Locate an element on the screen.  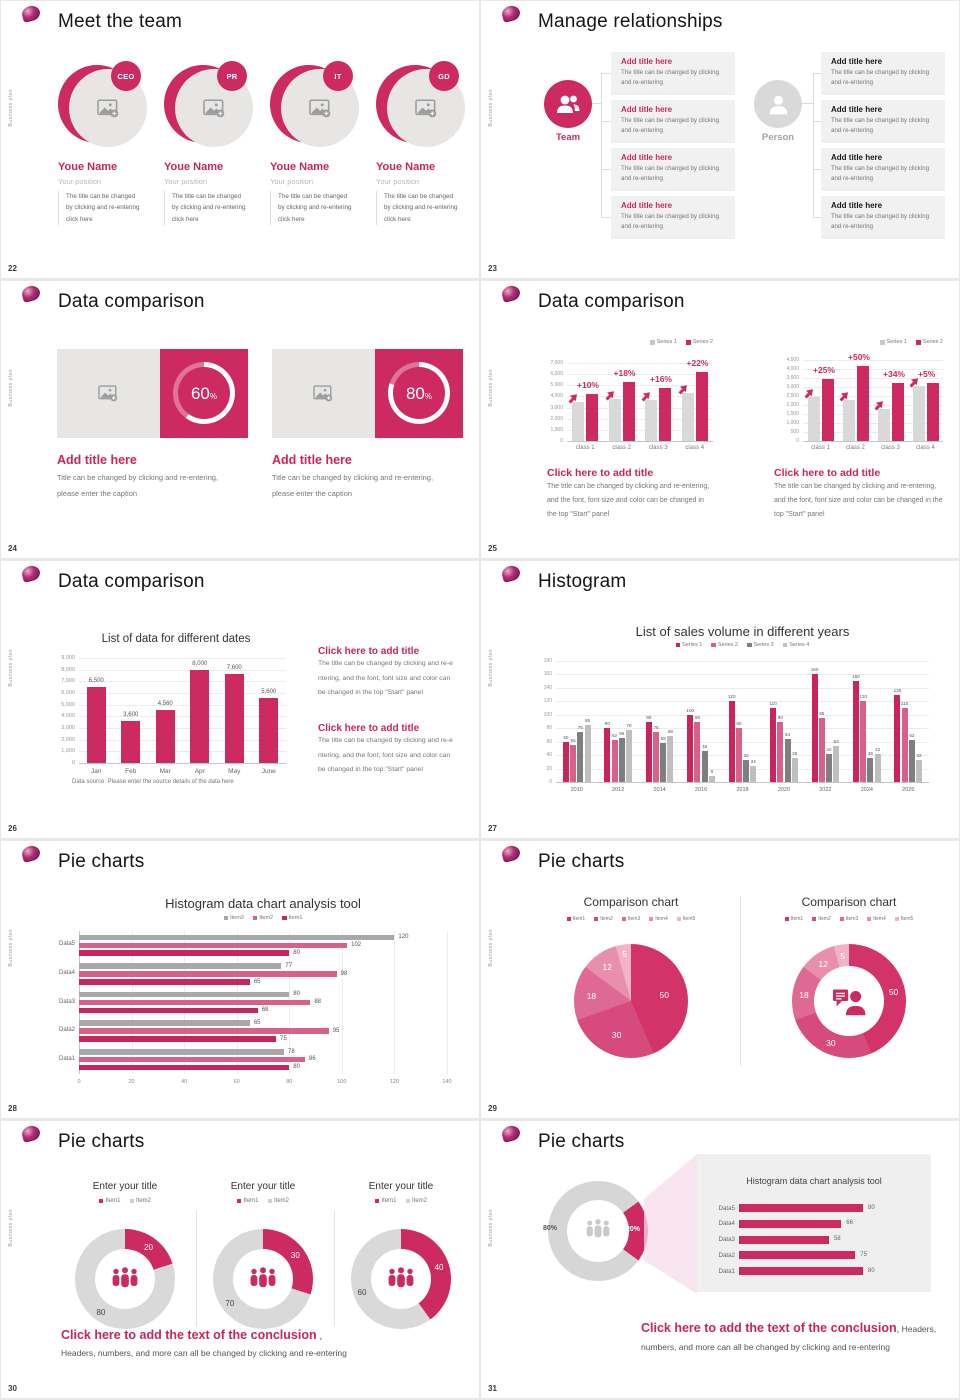
panel-category-label: Data5 is located at coordinates (726, 1208).